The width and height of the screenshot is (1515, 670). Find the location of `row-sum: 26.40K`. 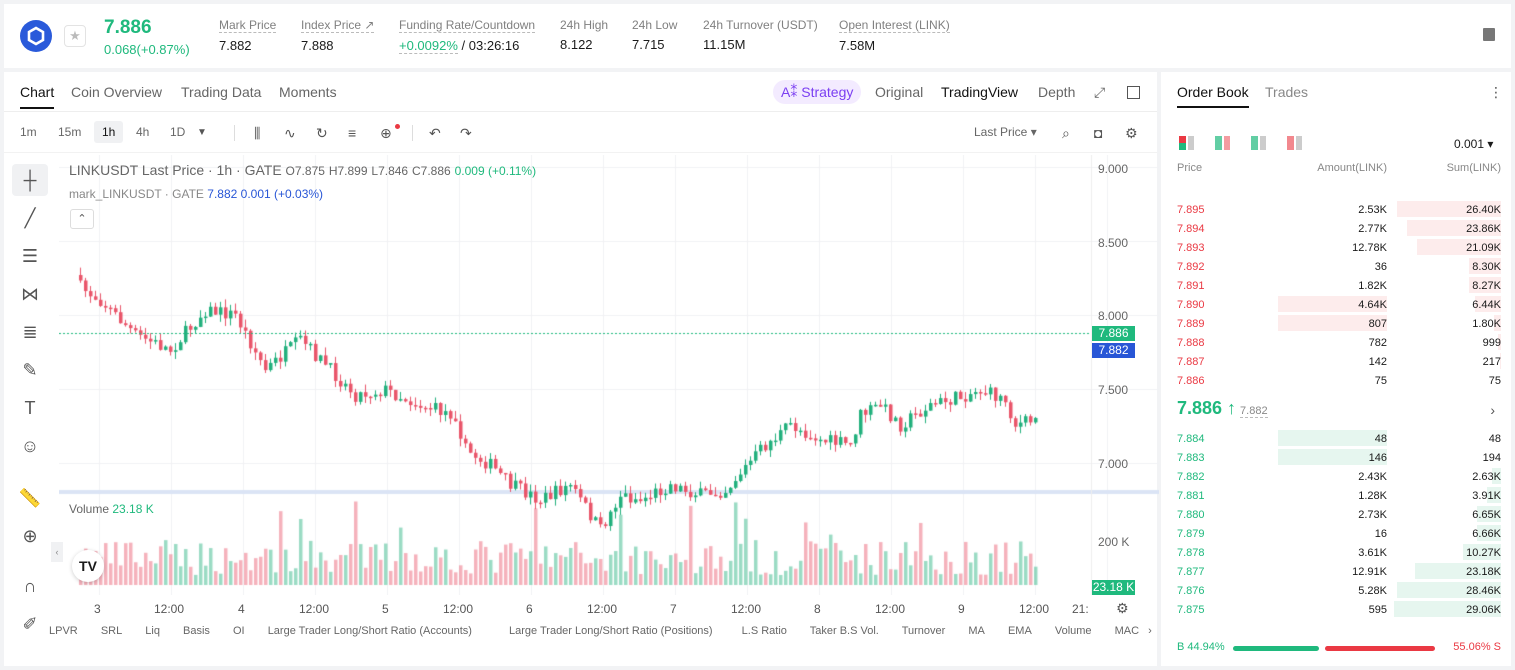

row-sum: 26.40K is located at coordinates (1483, 210).